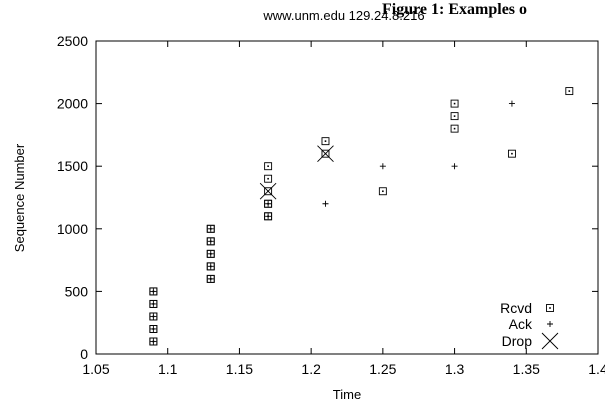 The width and height of the screenshot is (605, 404). Describe the element at coordinates (239, 369) in the screenshot. I see `x-tick-label: 1.15` at that location.